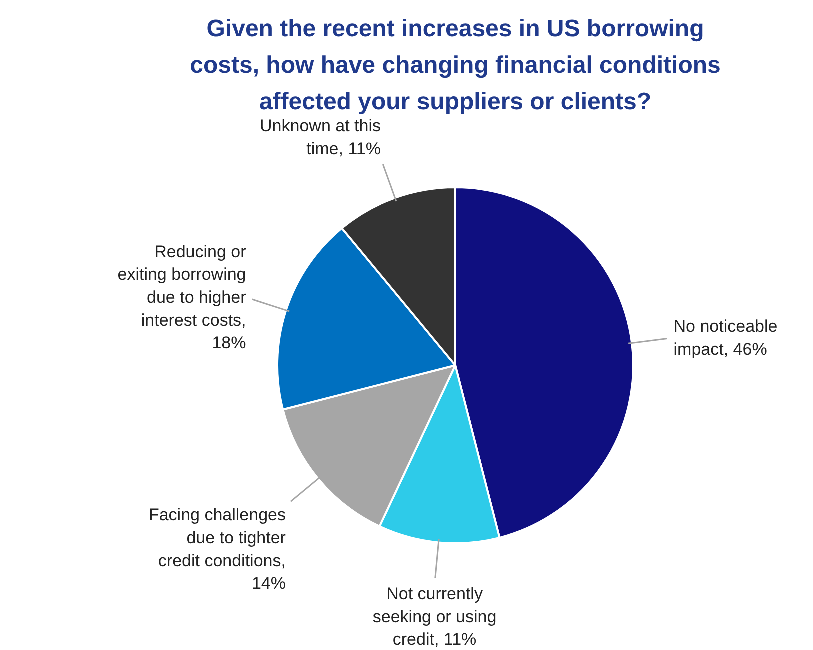 Image resolution: width=813 pixels, height=650 pixels. Describe the element at coordinates (434, 617) in the screenshot. I see `slice-label: Not currently seeking or using credit, 11%` at that location.